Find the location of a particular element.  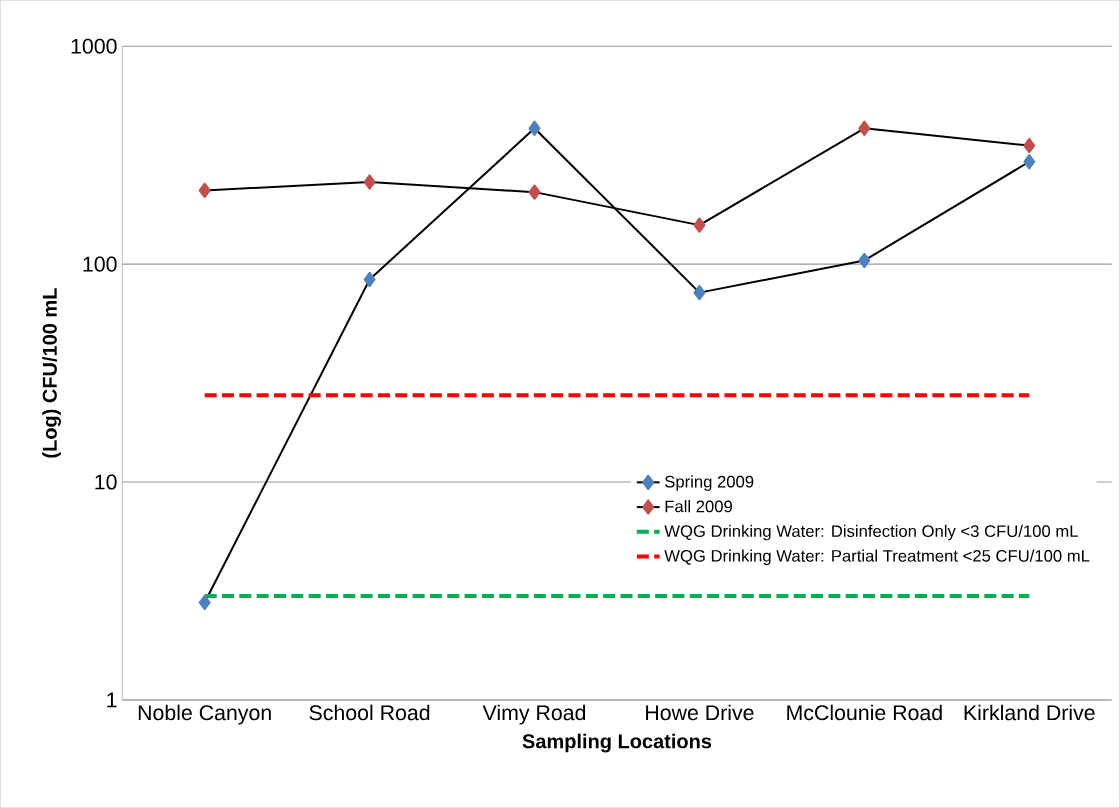

x-tick-label: Kirkland Drive is located at coordinates (1029, 712).